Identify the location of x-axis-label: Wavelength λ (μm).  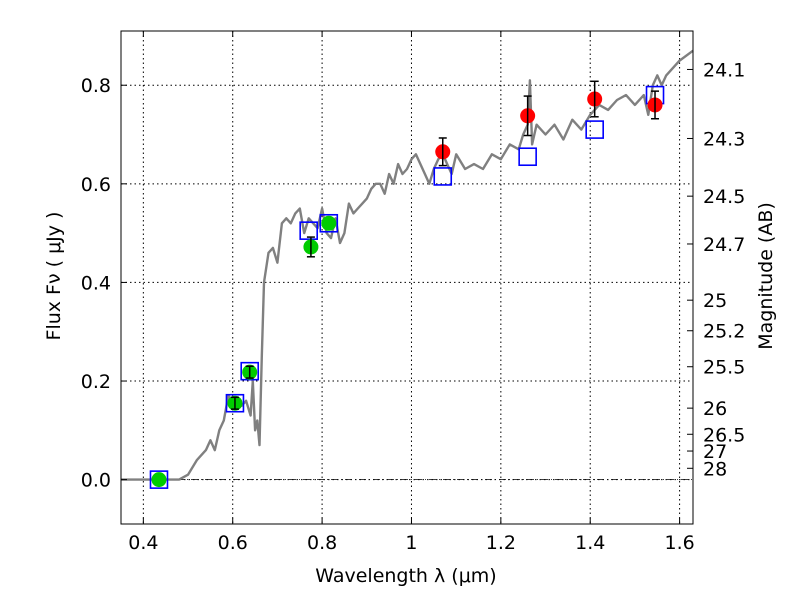
(405, 576).